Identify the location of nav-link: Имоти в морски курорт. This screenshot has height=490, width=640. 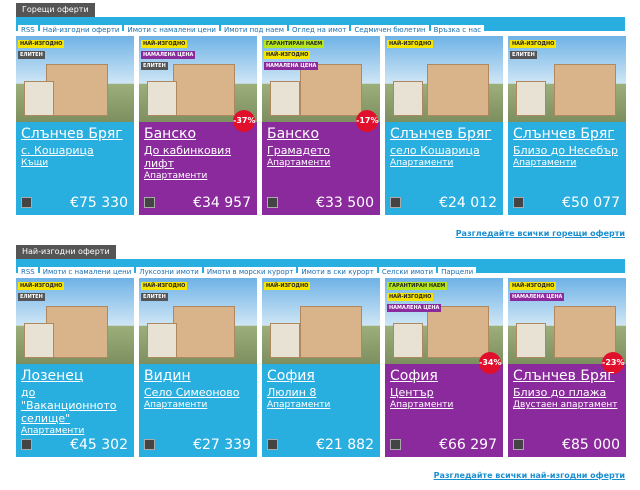
(250, 272).